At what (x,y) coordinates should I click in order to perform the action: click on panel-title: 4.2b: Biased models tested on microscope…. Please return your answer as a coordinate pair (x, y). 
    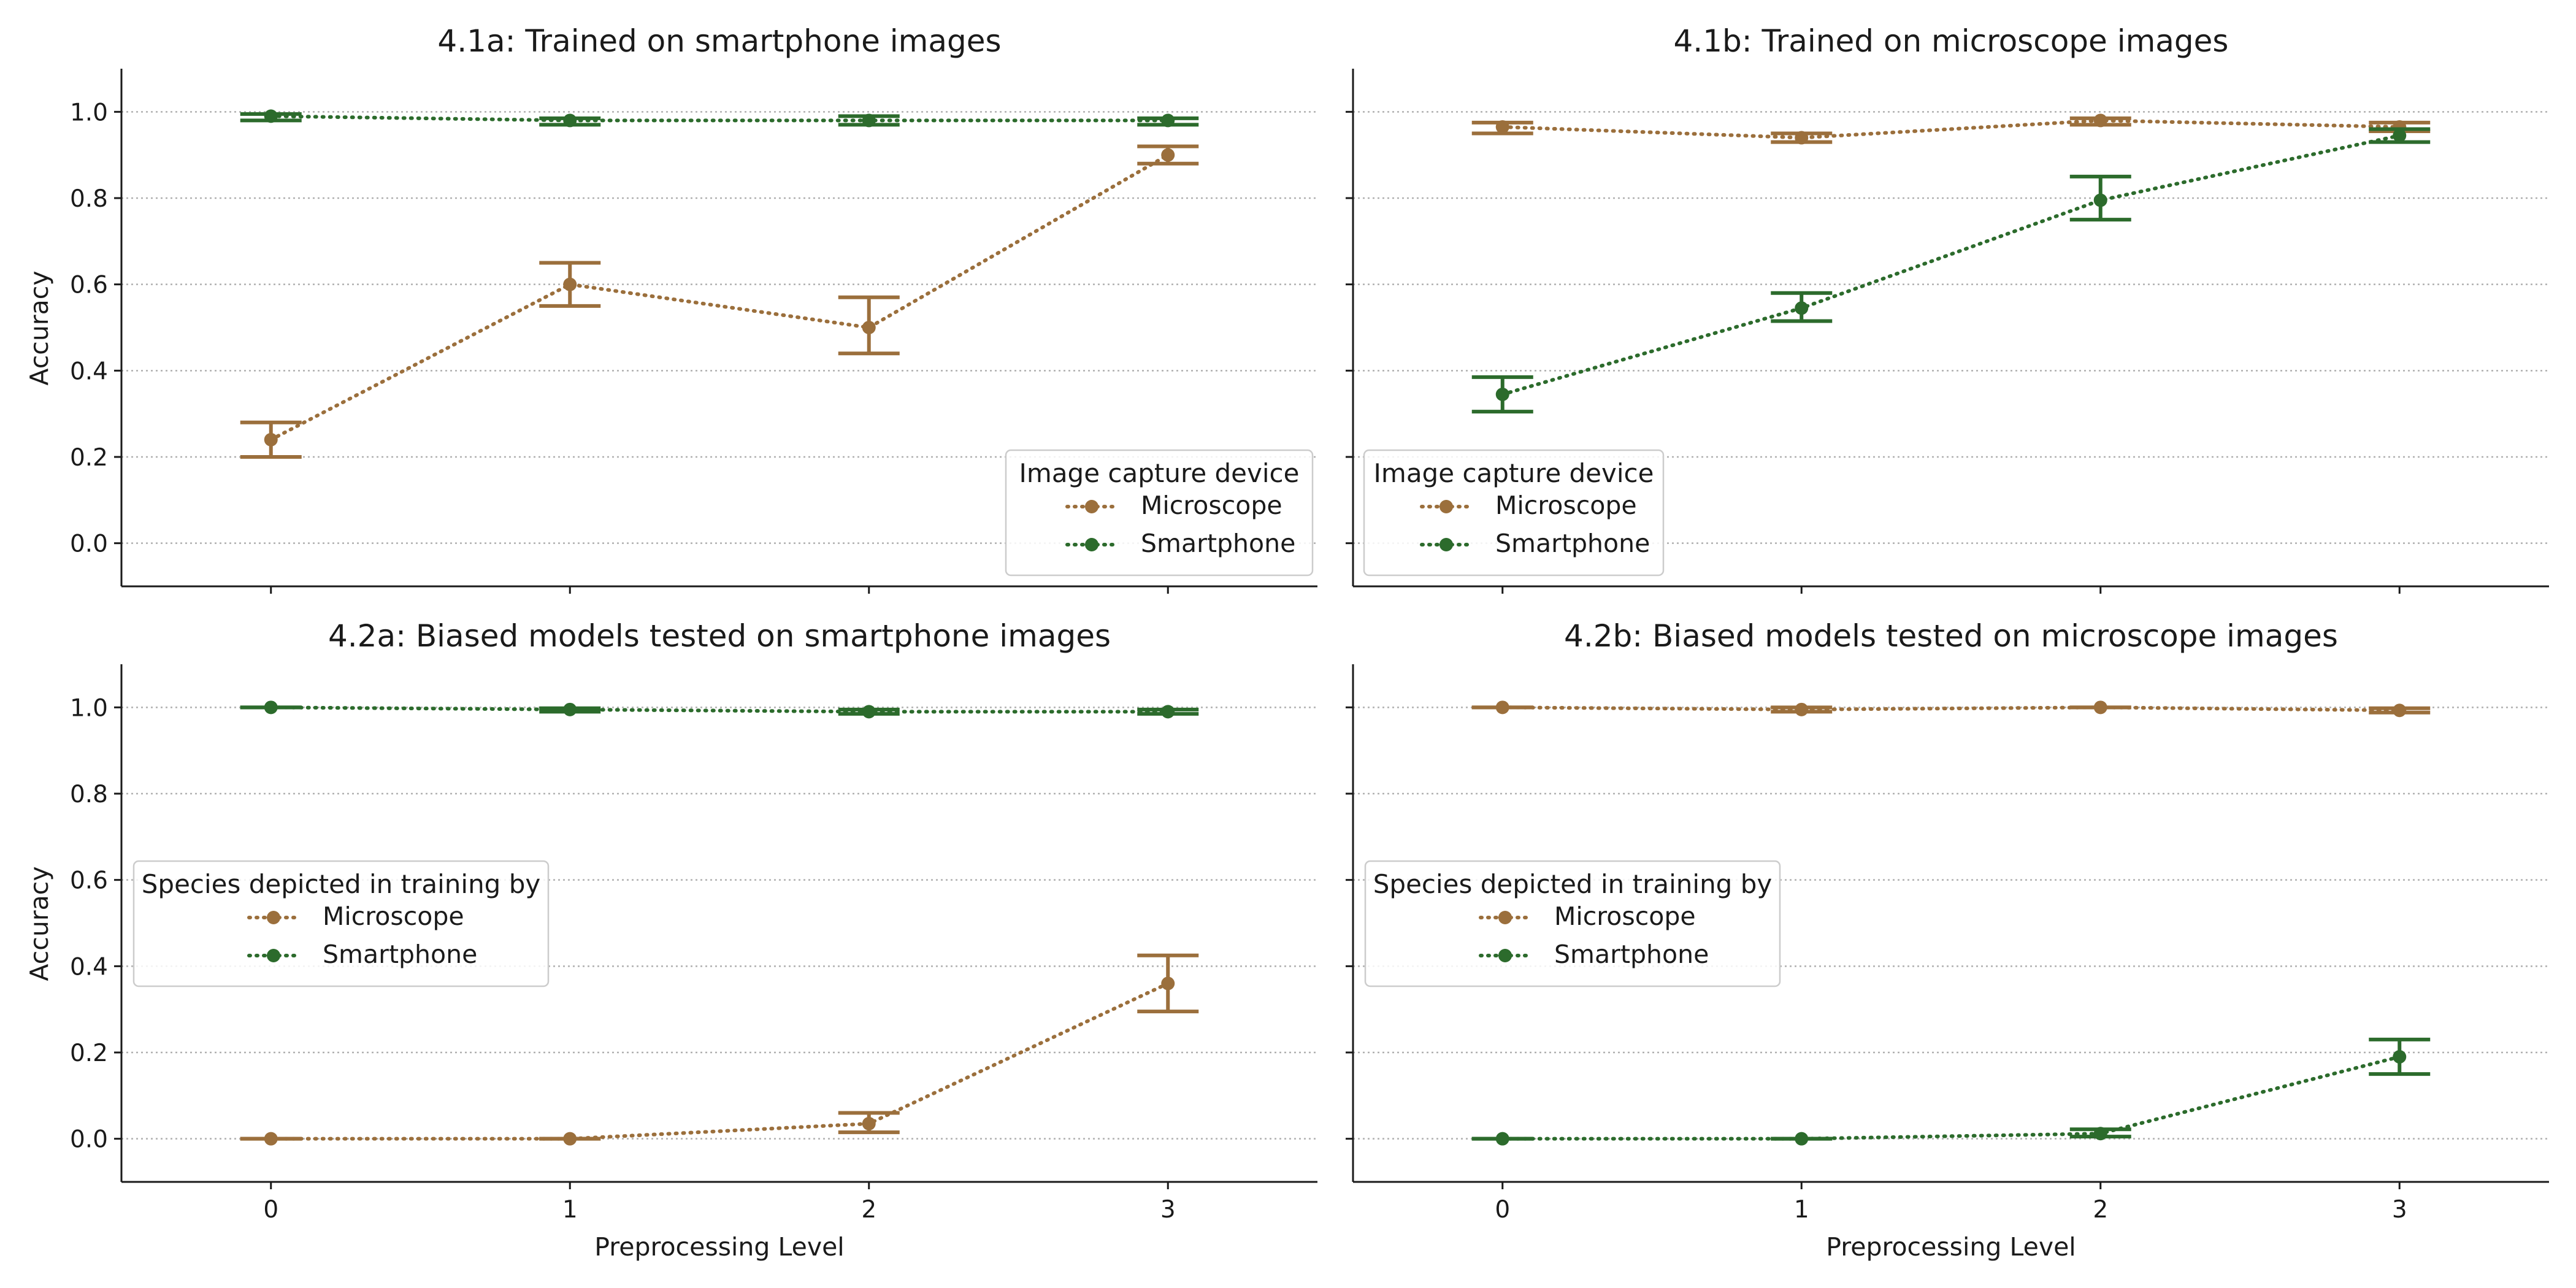
    Looking at the image, I should click on (1951, 636).